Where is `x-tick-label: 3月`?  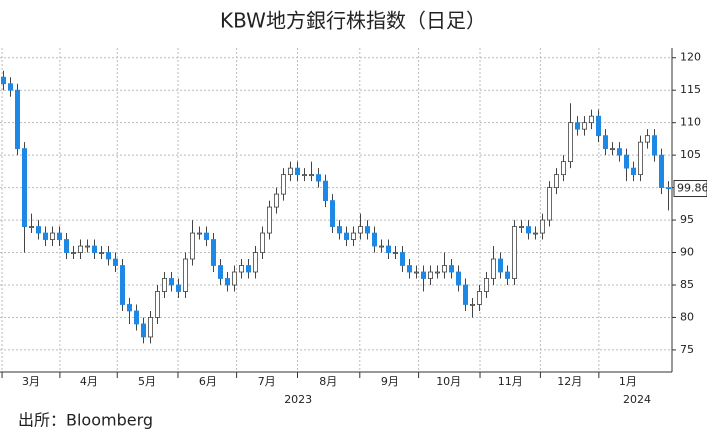 x-tick-label: 3月 is located at coordinates (31, 381).